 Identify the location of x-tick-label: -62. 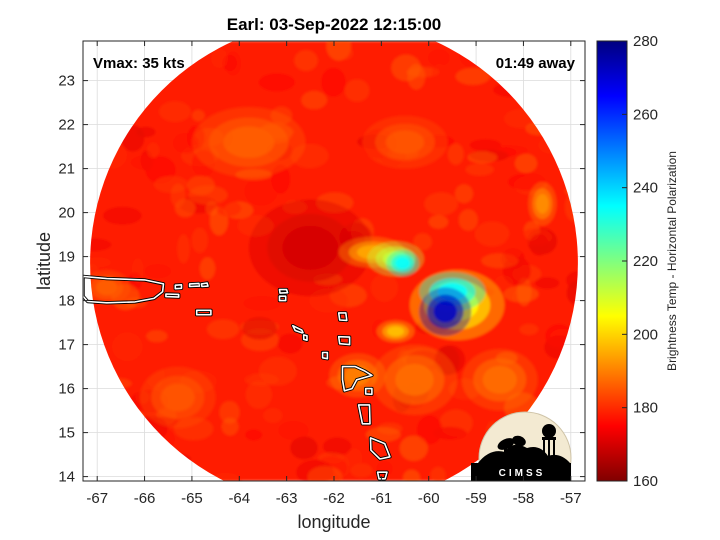
(334, 498).